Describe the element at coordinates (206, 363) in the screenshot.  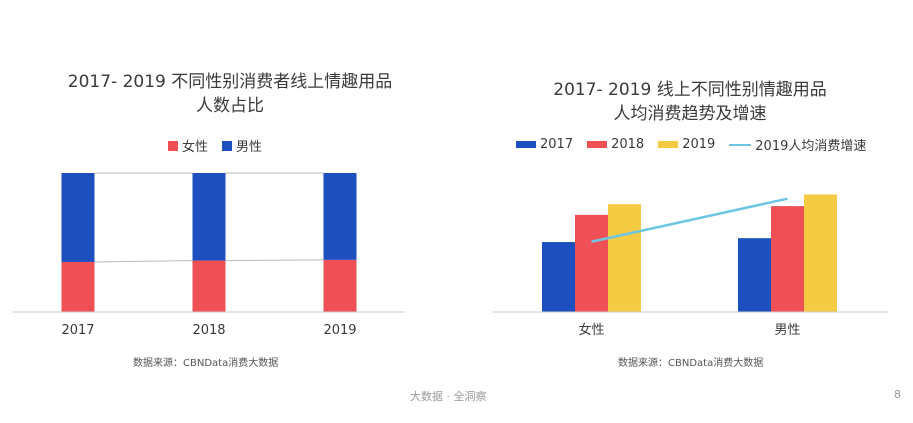
I see `left-chart-source: 数据来源：CBNData消费大数据` at that location.